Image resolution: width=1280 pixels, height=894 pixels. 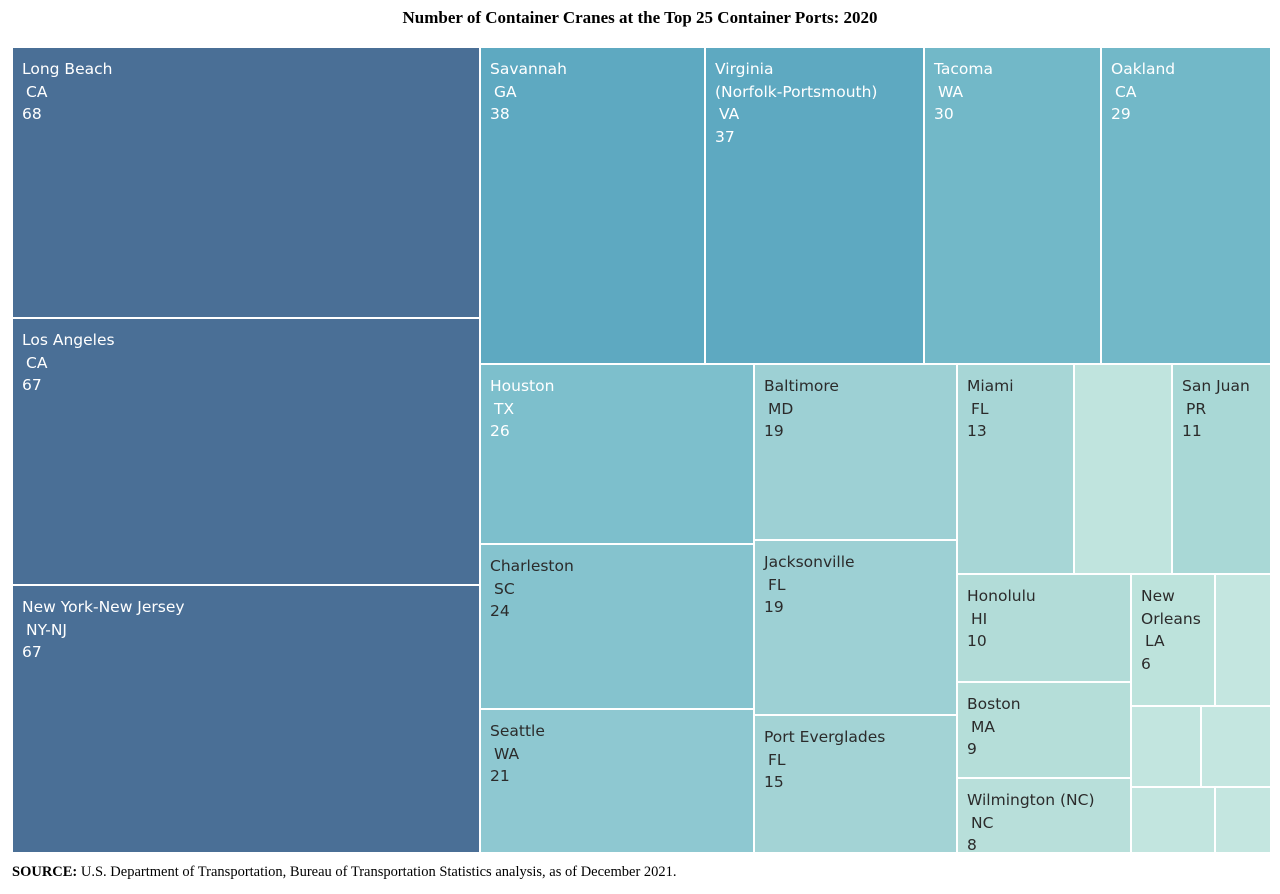 I want to click on treemap-cell-new-orleans: New Orleans LA 6, so click(x=1173, y=640).